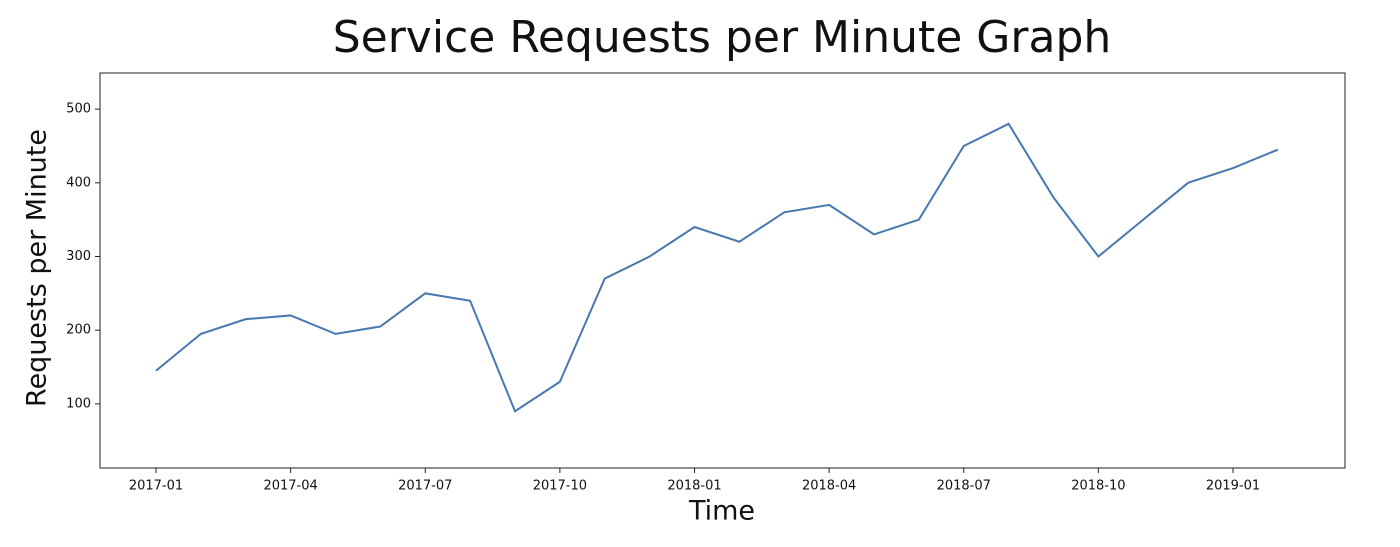 This screenshot has width=1400, height=547. I want to click on x-tick-label: 2017-01, so click(156, 486).